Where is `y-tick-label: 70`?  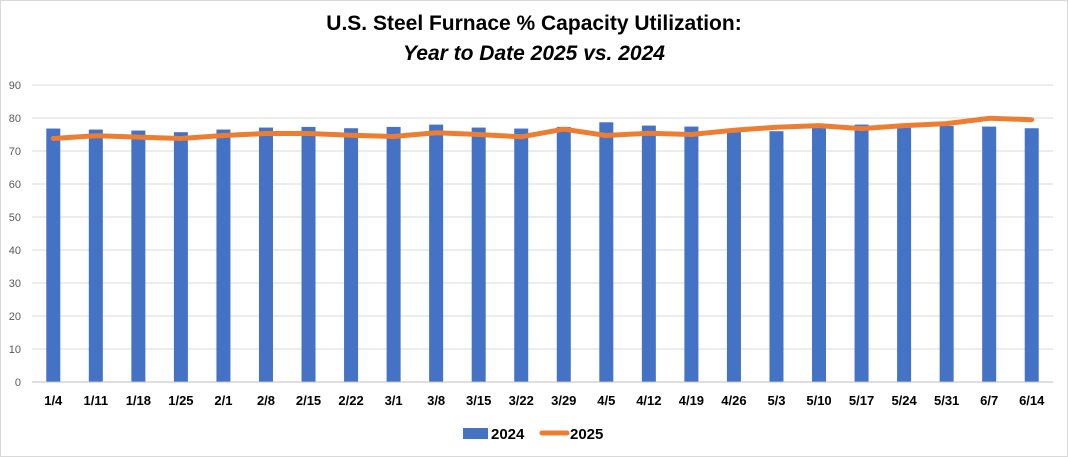
y-tick-label: 70 is located at coordinates (15, 152).